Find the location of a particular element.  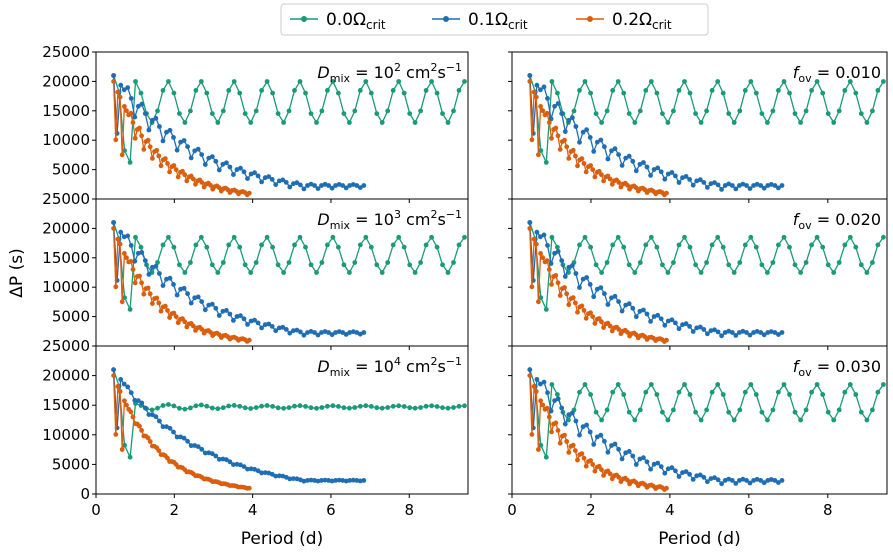

panel-annotation: fov = 0.030 is located at coordinates (837, 368).